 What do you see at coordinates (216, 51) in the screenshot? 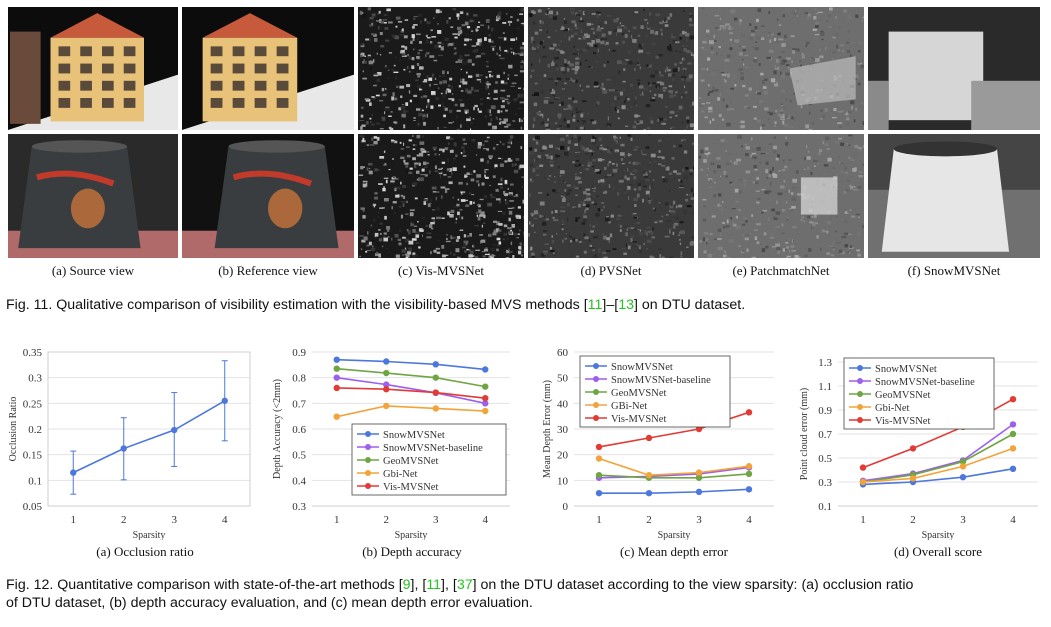
I see `building-window` at bounding box center [216, 51].